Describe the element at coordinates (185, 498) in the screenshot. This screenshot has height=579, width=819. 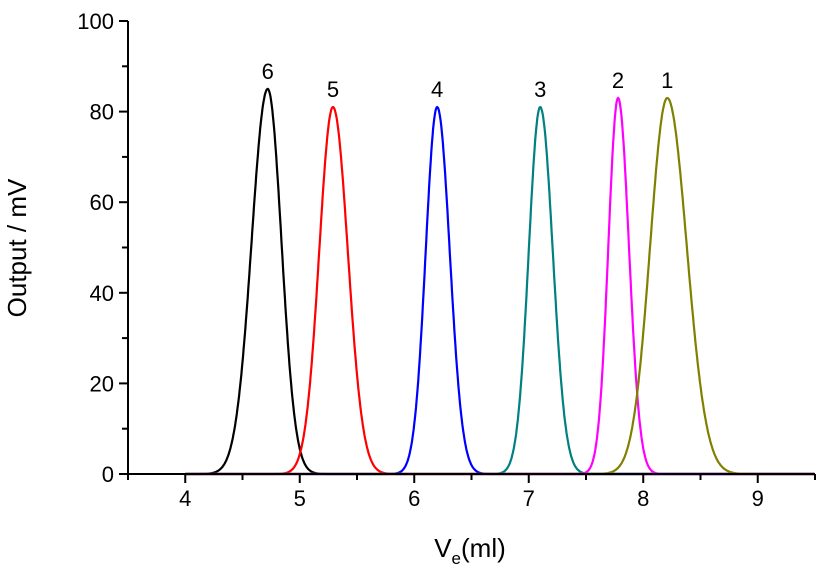
I see `x-tick-label: 4` at that location.